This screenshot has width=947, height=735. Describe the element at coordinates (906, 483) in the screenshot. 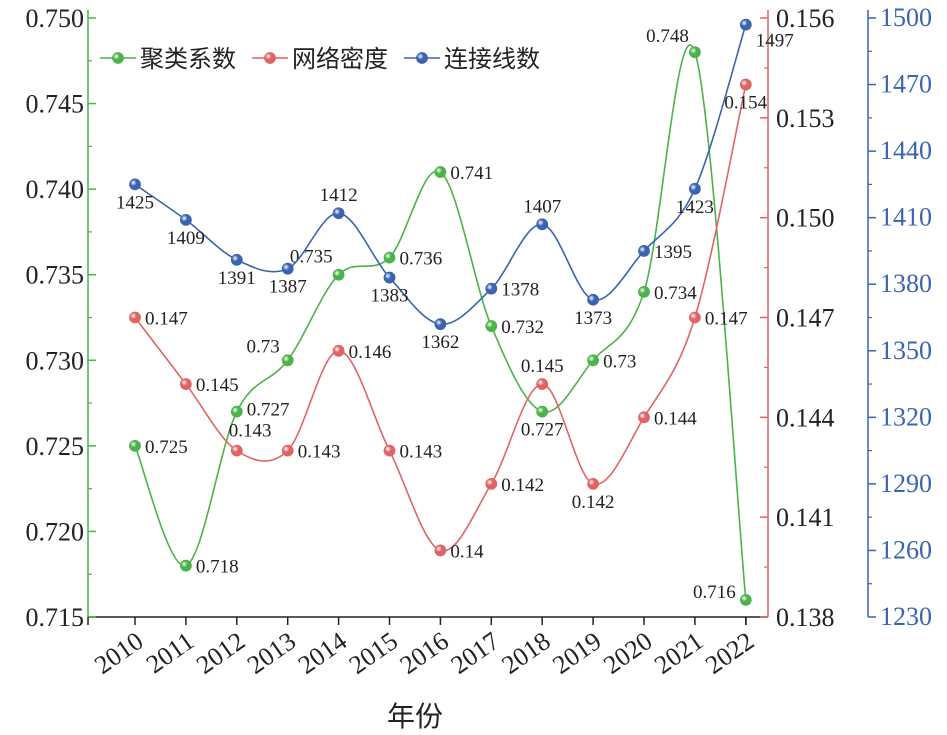

I see `right-tick-label: 1290` at that location.